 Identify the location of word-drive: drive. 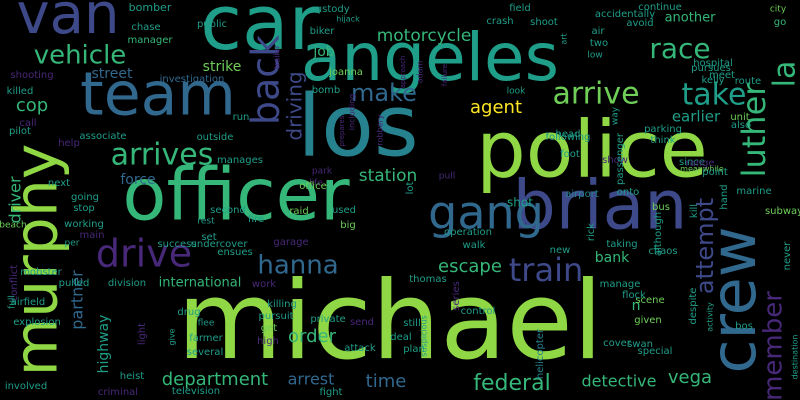
(144, 254).